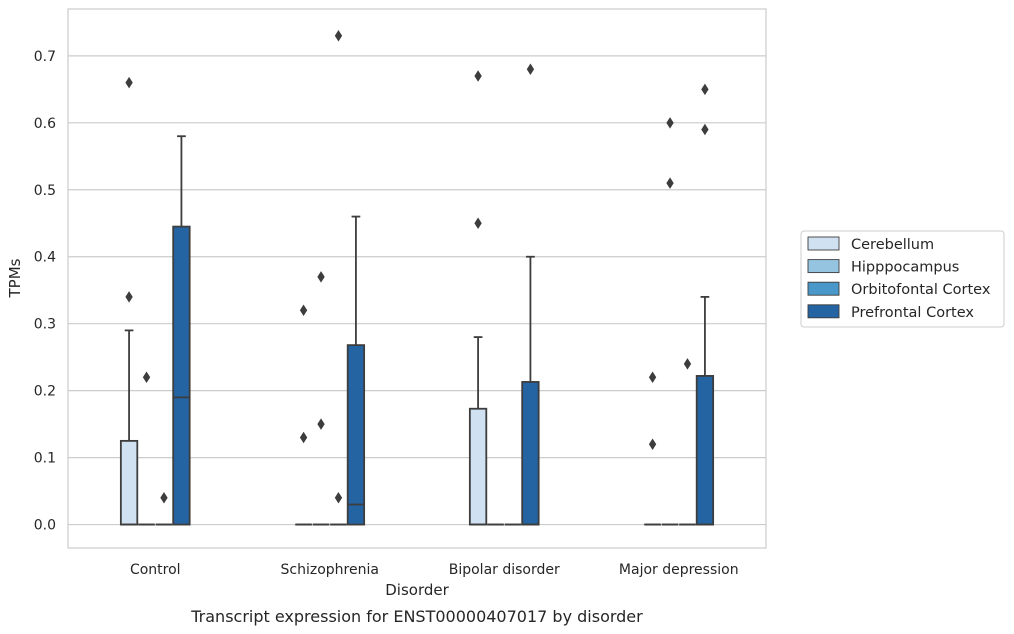 The width and height of the screenshot is (1014, 634). I want to click on legend-frame, so click(902, 279).